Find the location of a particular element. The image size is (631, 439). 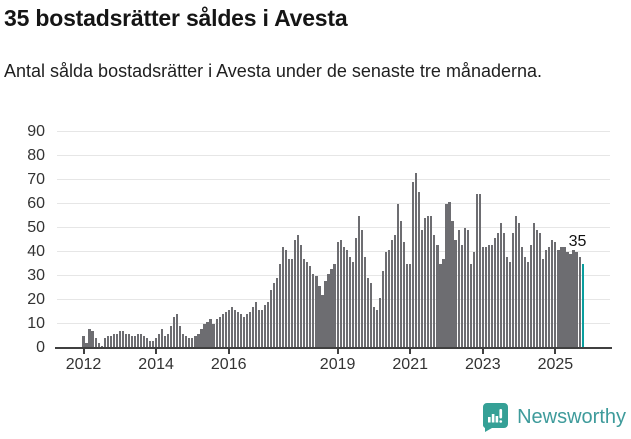

y-tick-label-0: 0 is located at coordinates (40, 347).